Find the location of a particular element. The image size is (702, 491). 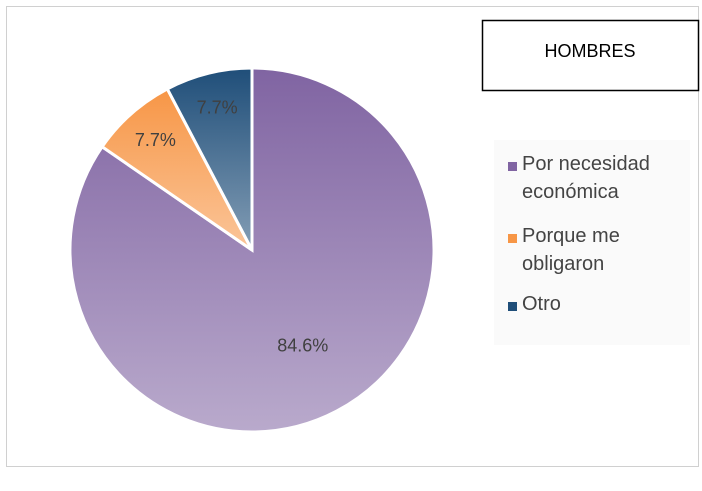

legend-box is located at coordinates (592, 242).